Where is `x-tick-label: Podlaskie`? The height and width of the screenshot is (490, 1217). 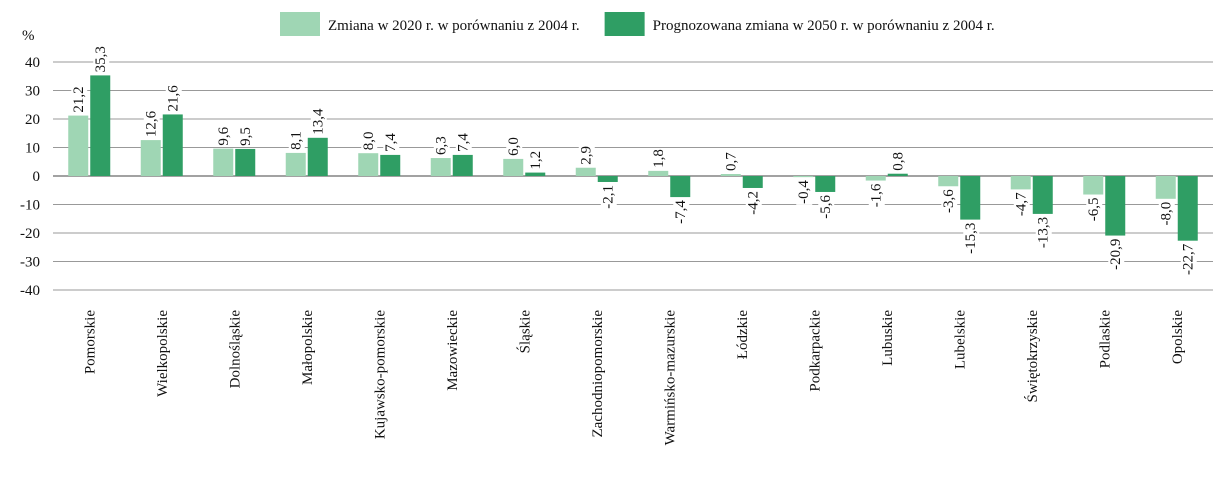 x-tick-label: Podlaskie is located at coordinates (1105, 339).